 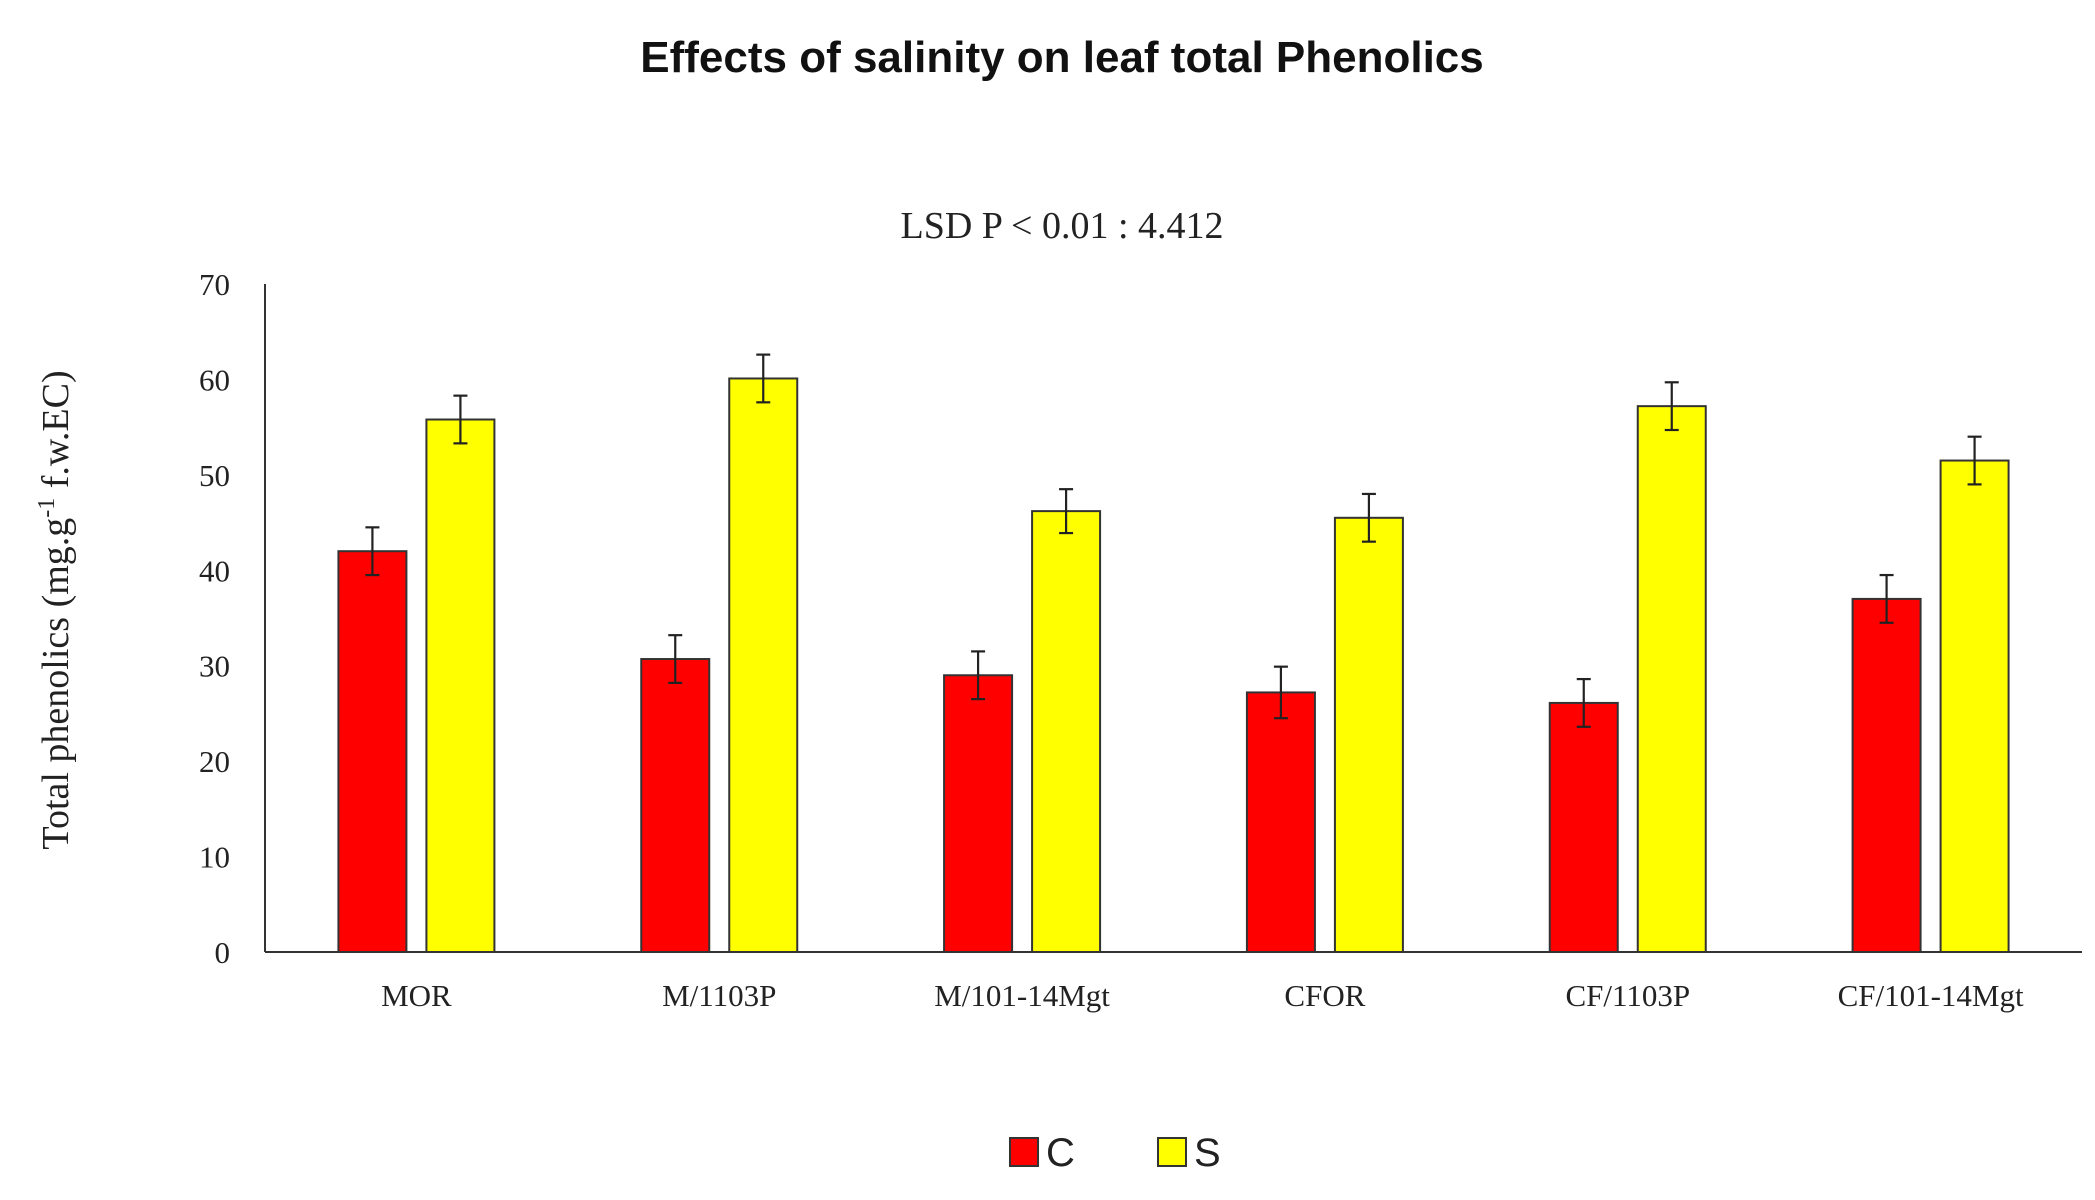 I want to click on bar-c-m-1103p, so click(x=675, y=806).